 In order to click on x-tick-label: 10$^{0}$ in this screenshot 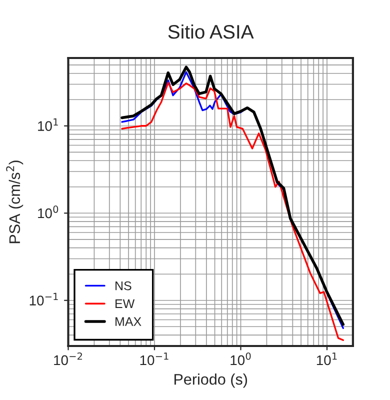, I will do `click(240, 359)`.